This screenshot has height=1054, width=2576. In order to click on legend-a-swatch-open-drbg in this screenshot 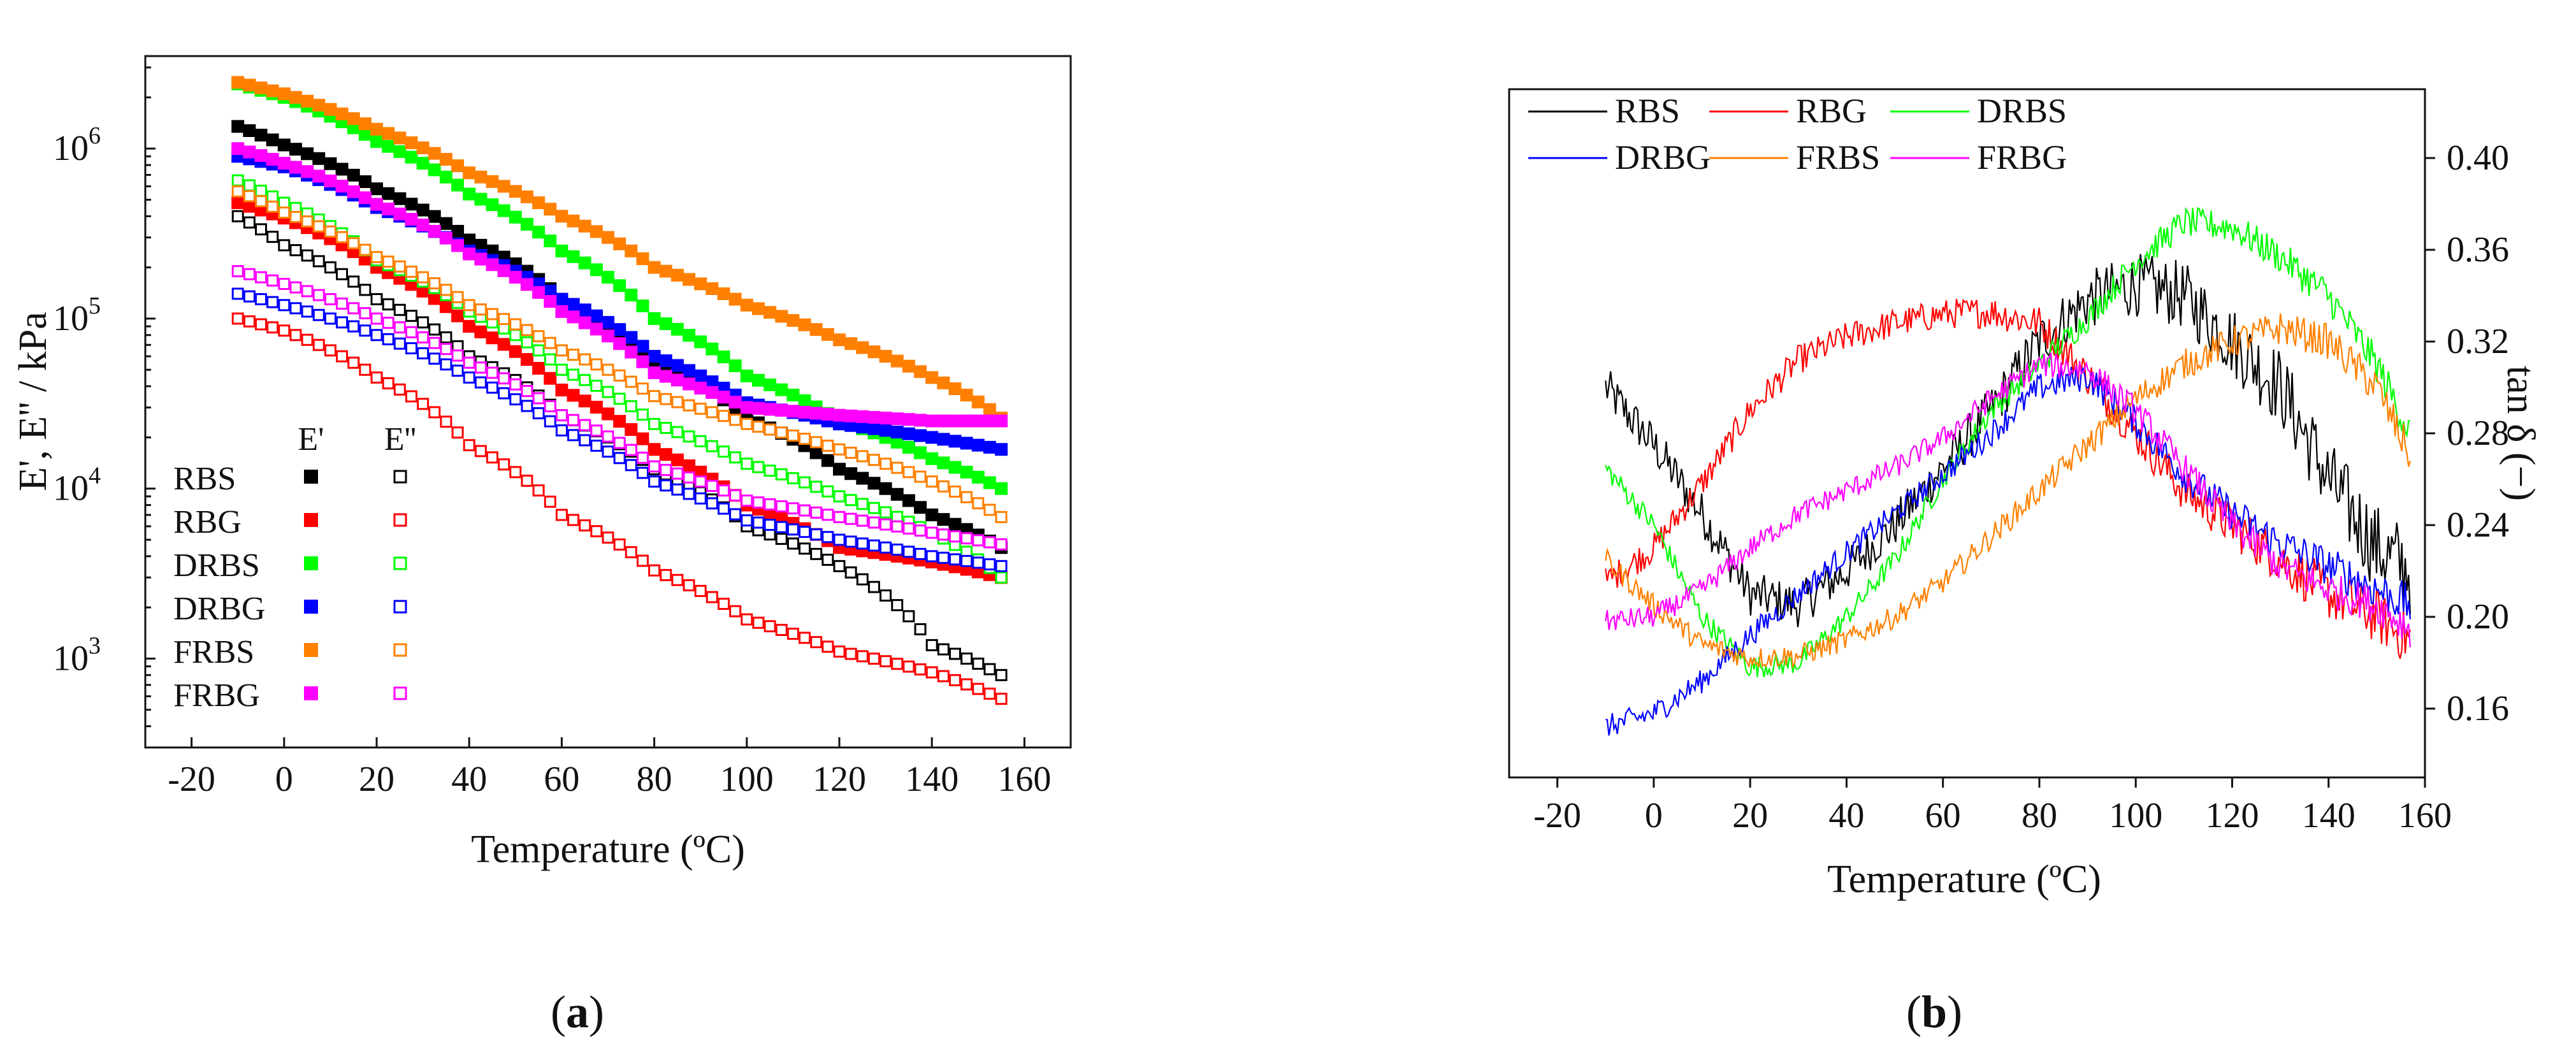, I will do `click(400, 607)`.